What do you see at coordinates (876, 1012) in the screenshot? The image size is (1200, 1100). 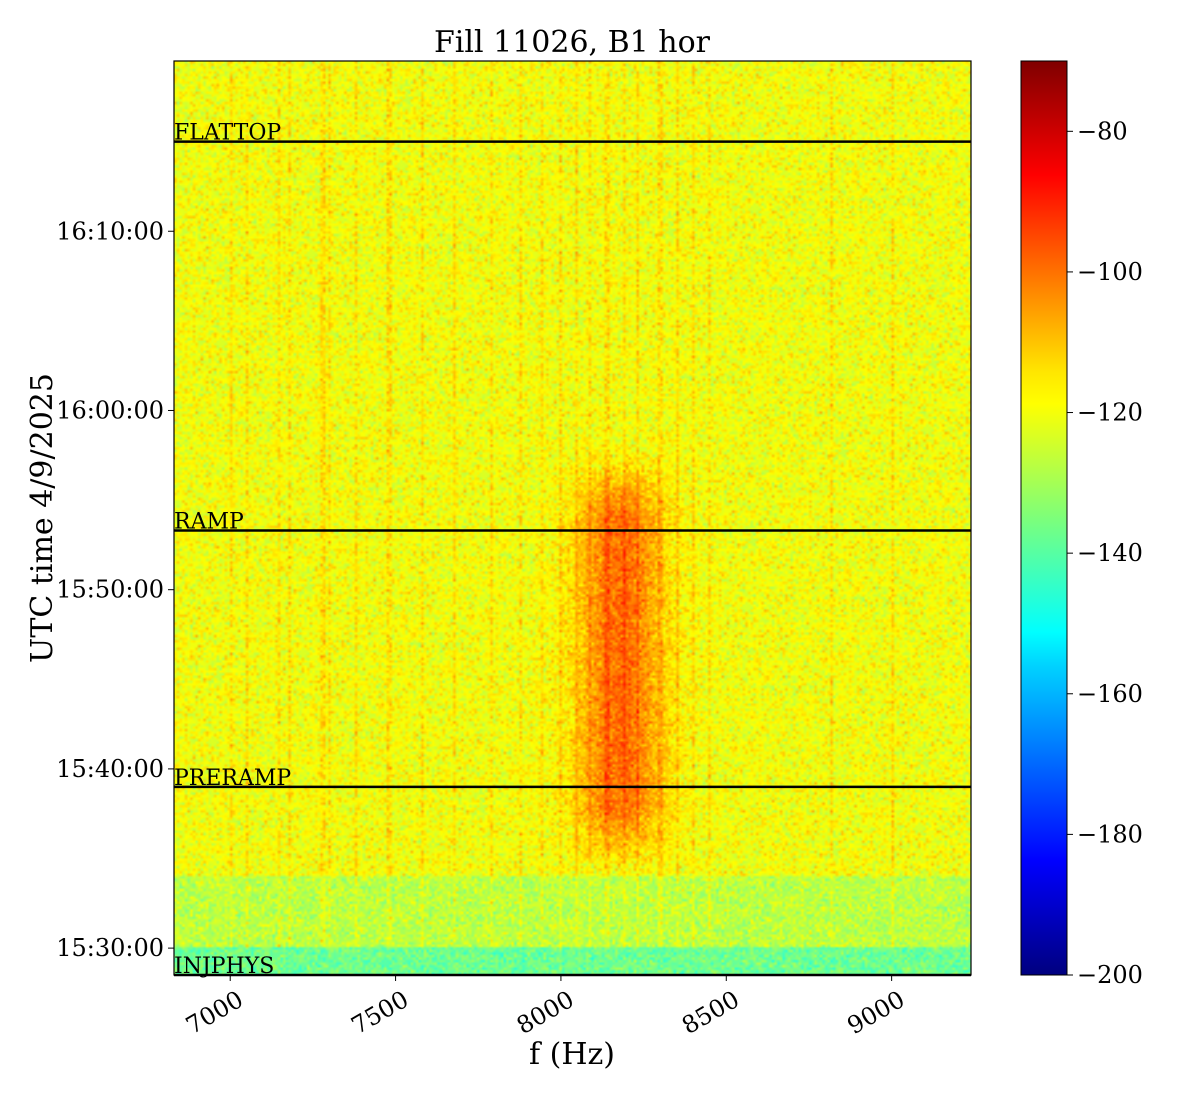 I see `x-tick-label: 9000` at bounding box center [876, 1012].